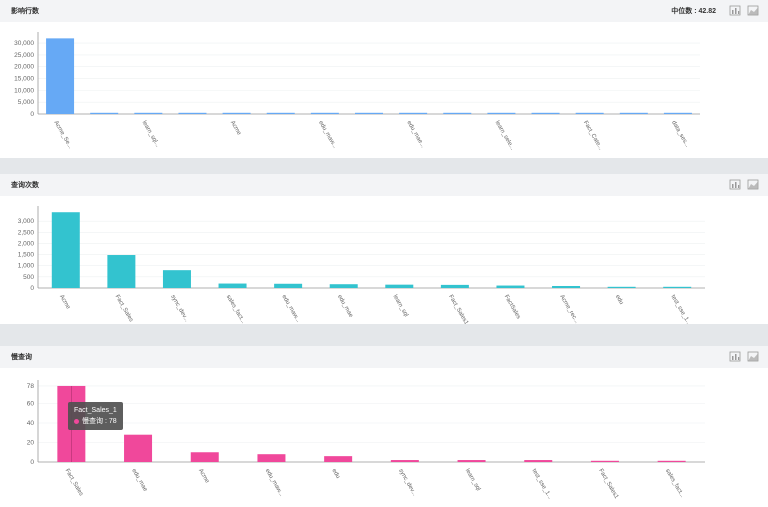 Image resolution: width=768 pixels, height=507 pixels. Describe the element at coordinates (24, 90) in the screenshot. I see `y-tick-label: 10,000` at that location.